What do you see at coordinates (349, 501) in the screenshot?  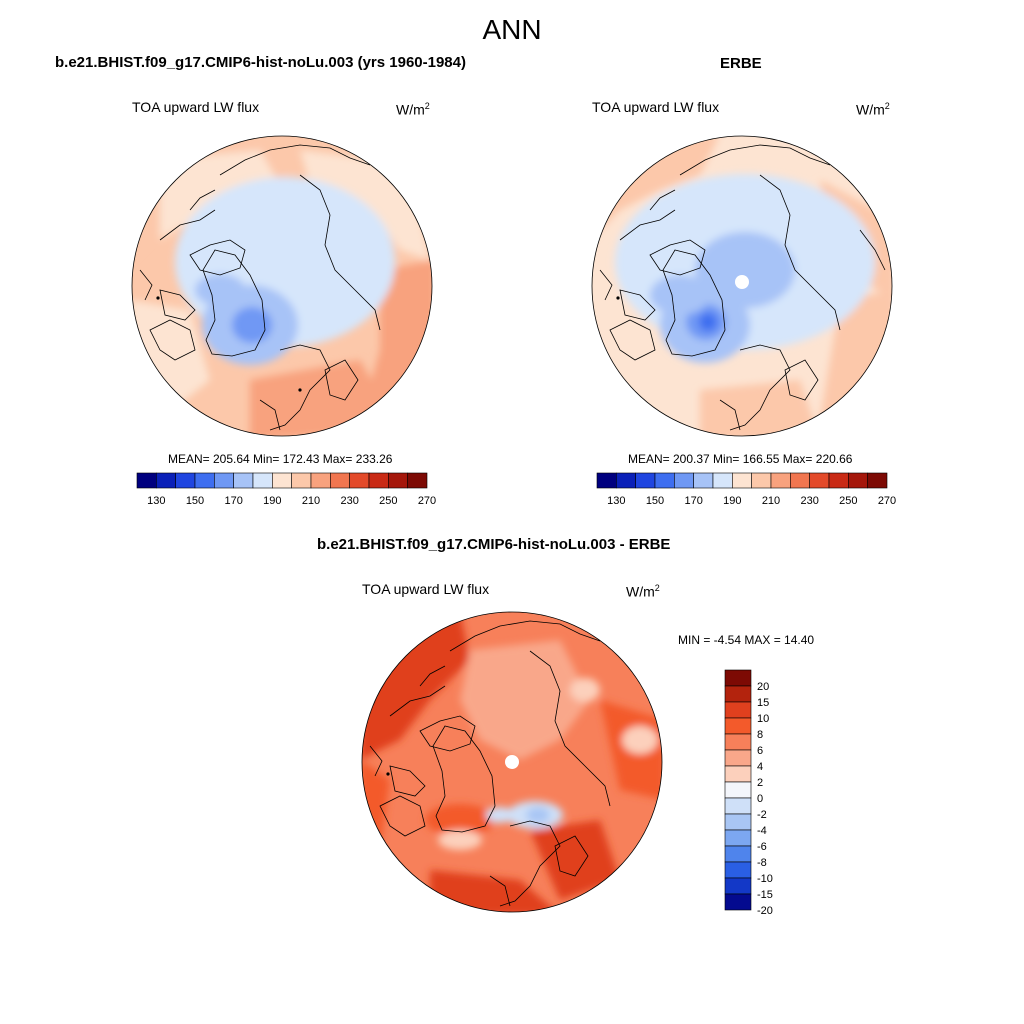 I see `colorbar-model-tick-label: 230` at bounding box center [349, 501].